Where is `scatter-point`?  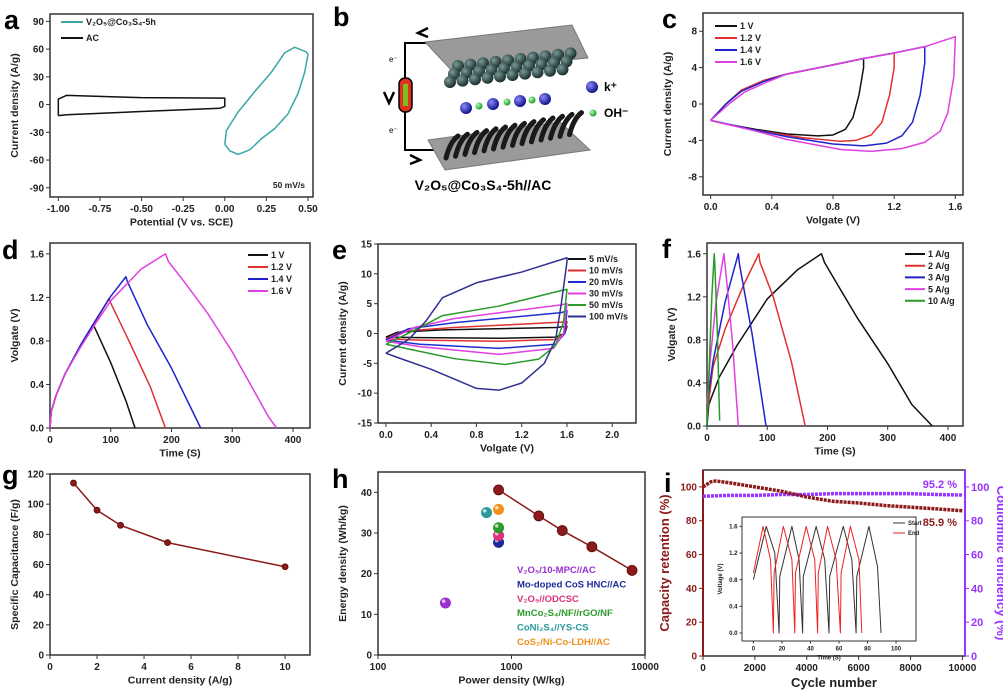
scatter-point is located at coordinates (499, 528).